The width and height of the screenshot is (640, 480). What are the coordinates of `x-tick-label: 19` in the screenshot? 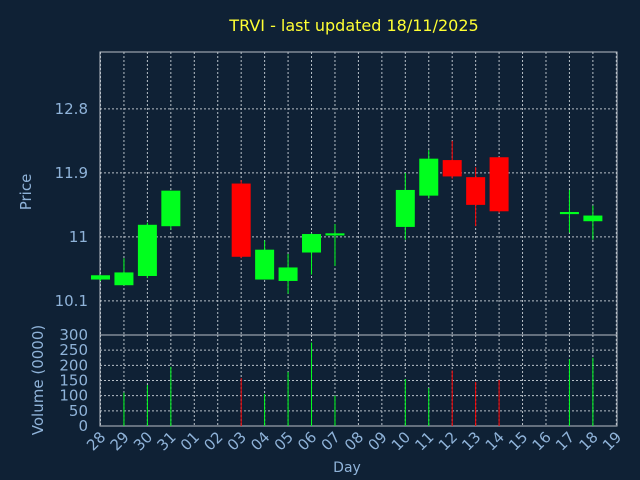 It's located at (612, 441).